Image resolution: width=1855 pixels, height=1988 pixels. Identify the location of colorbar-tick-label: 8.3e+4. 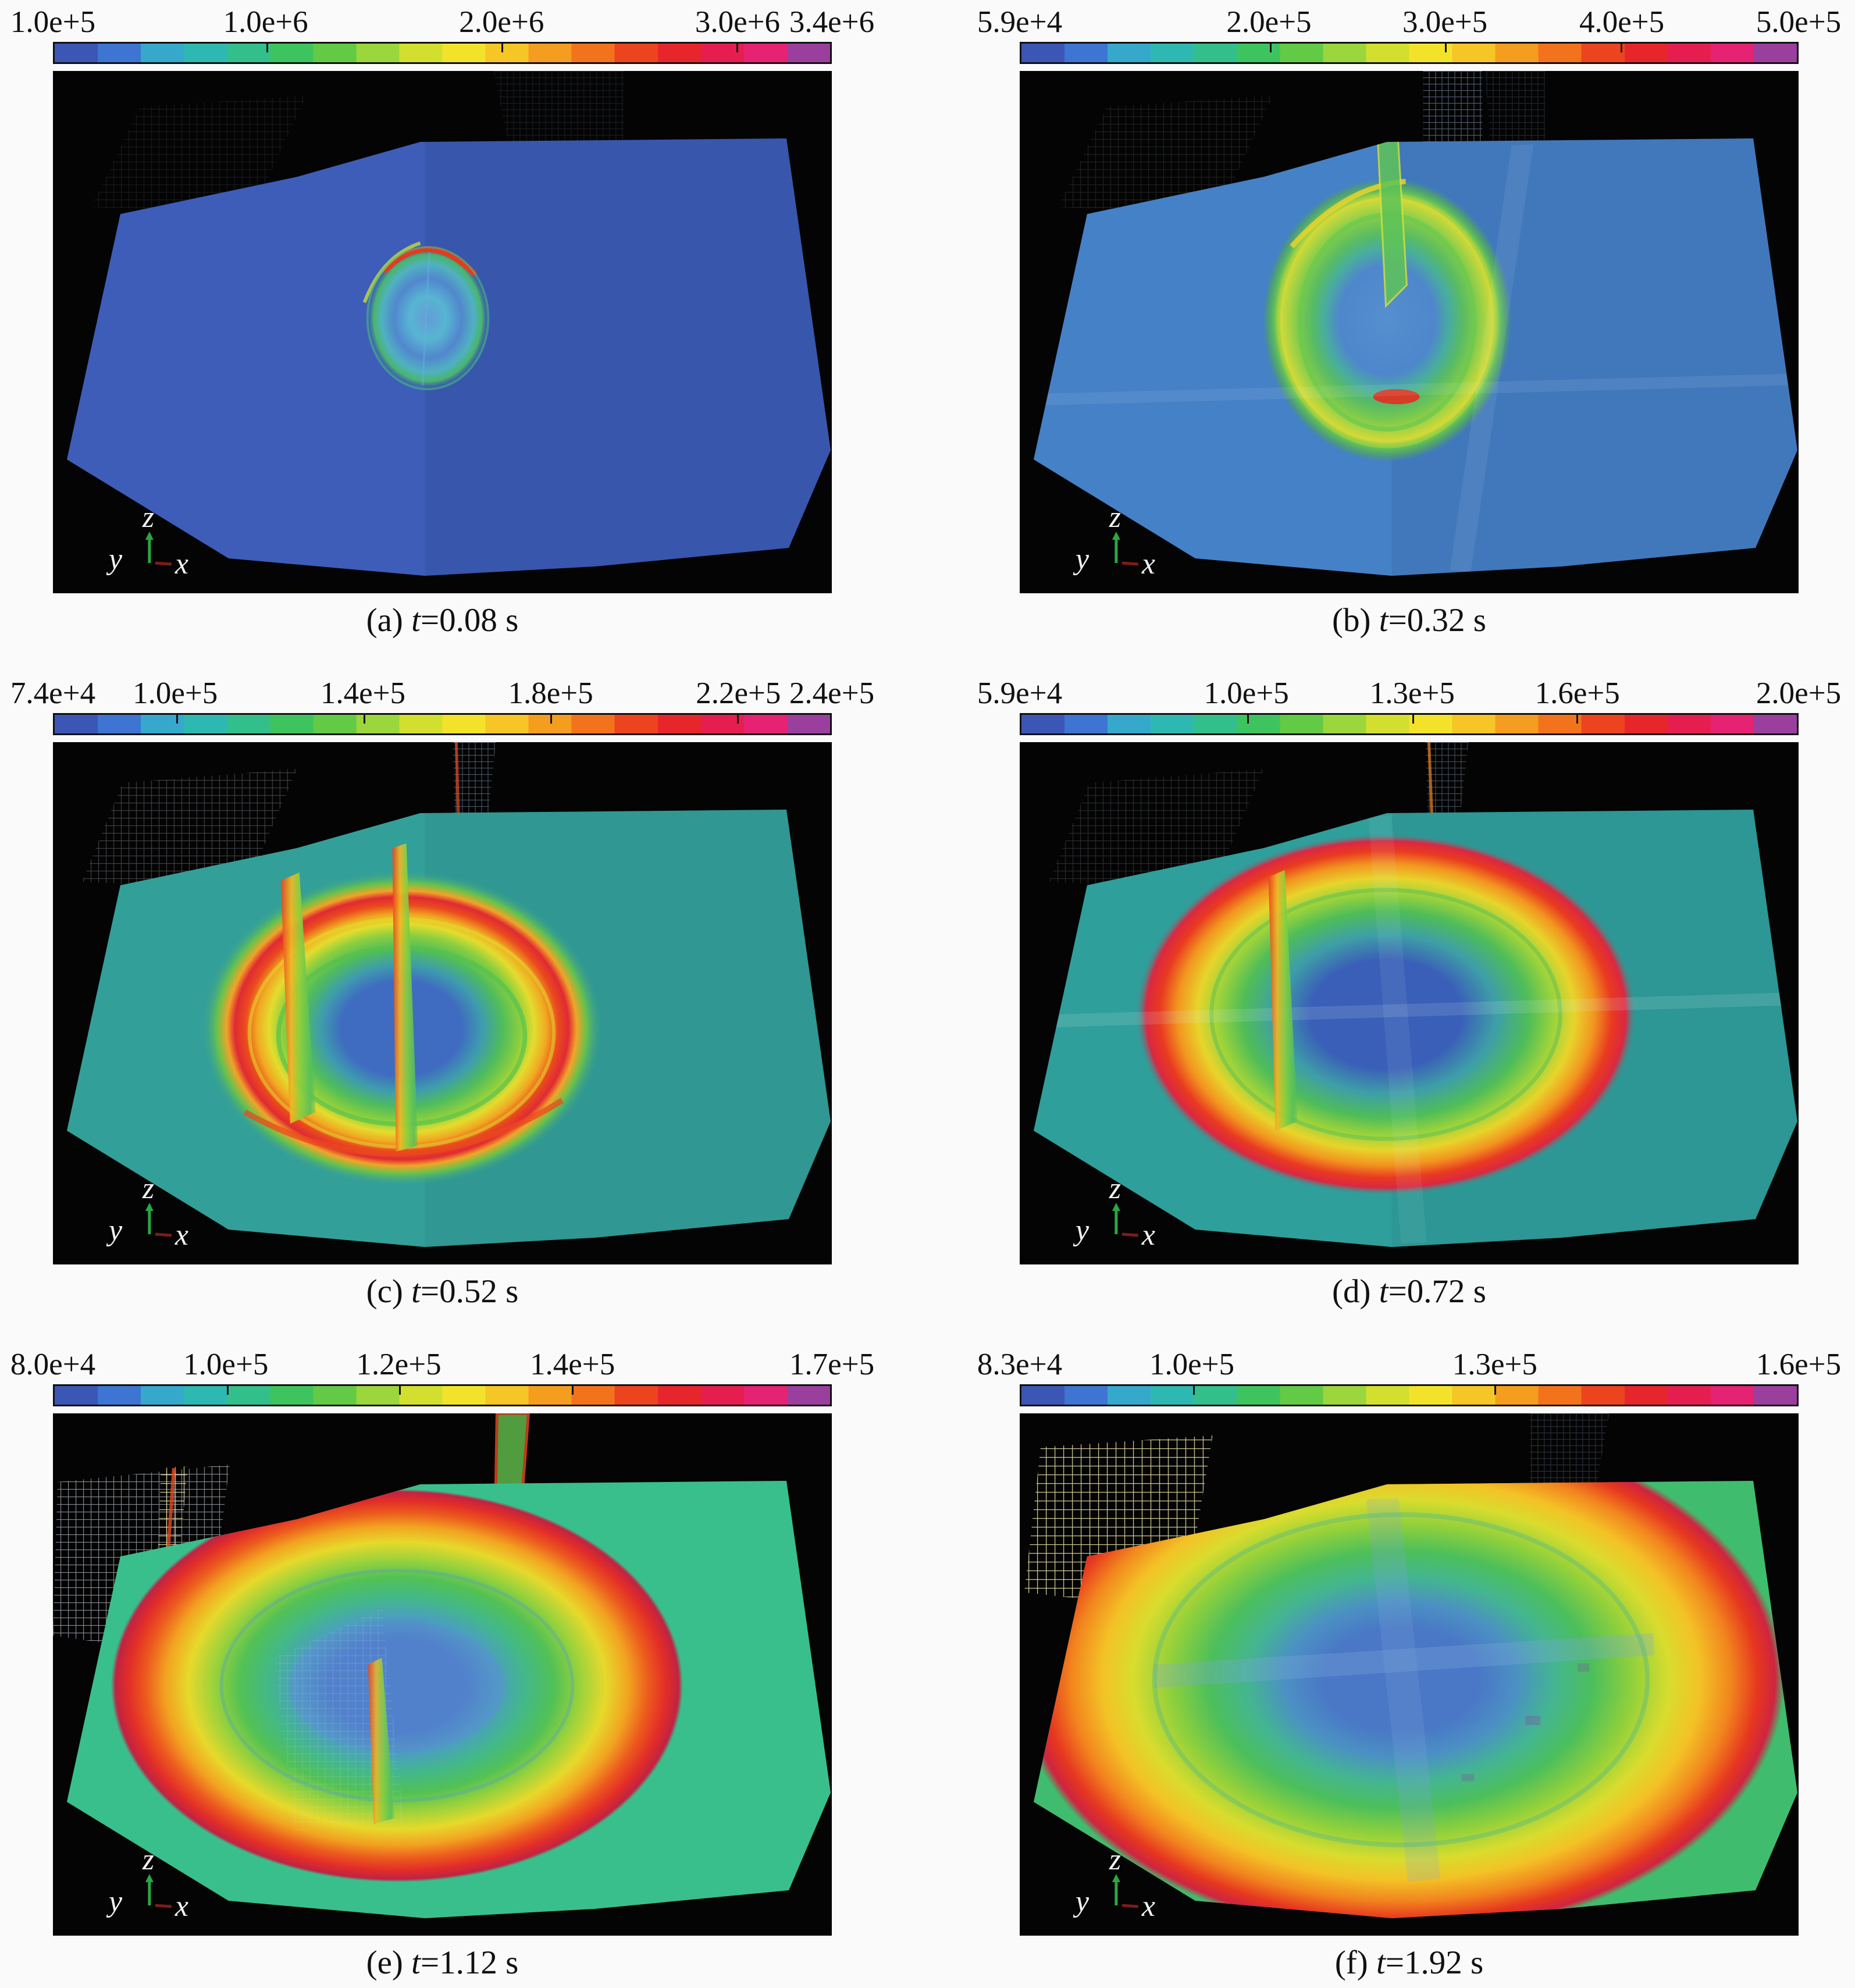
(1020, 1365).